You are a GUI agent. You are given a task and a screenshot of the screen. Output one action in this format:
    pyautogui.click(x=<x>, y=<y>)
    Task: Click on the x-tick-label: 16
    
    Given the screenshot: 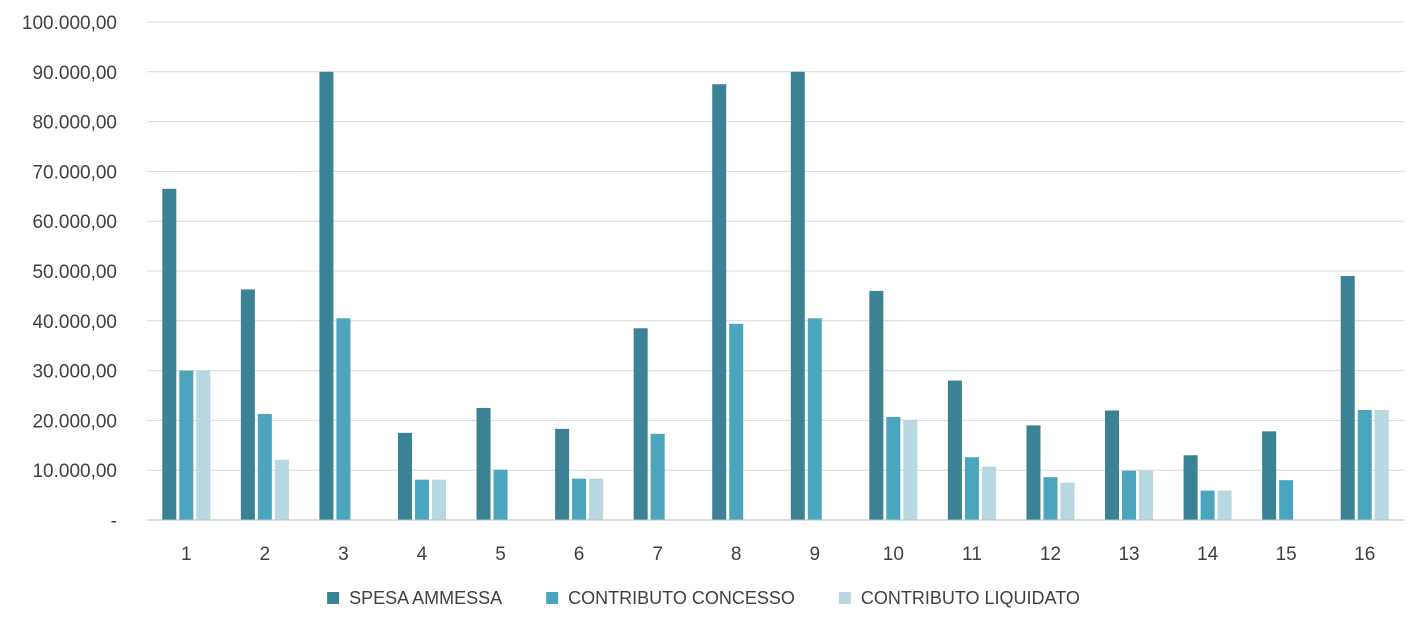 What is the action you would take?
    pyautogui.click(x=1364, y=554)
    